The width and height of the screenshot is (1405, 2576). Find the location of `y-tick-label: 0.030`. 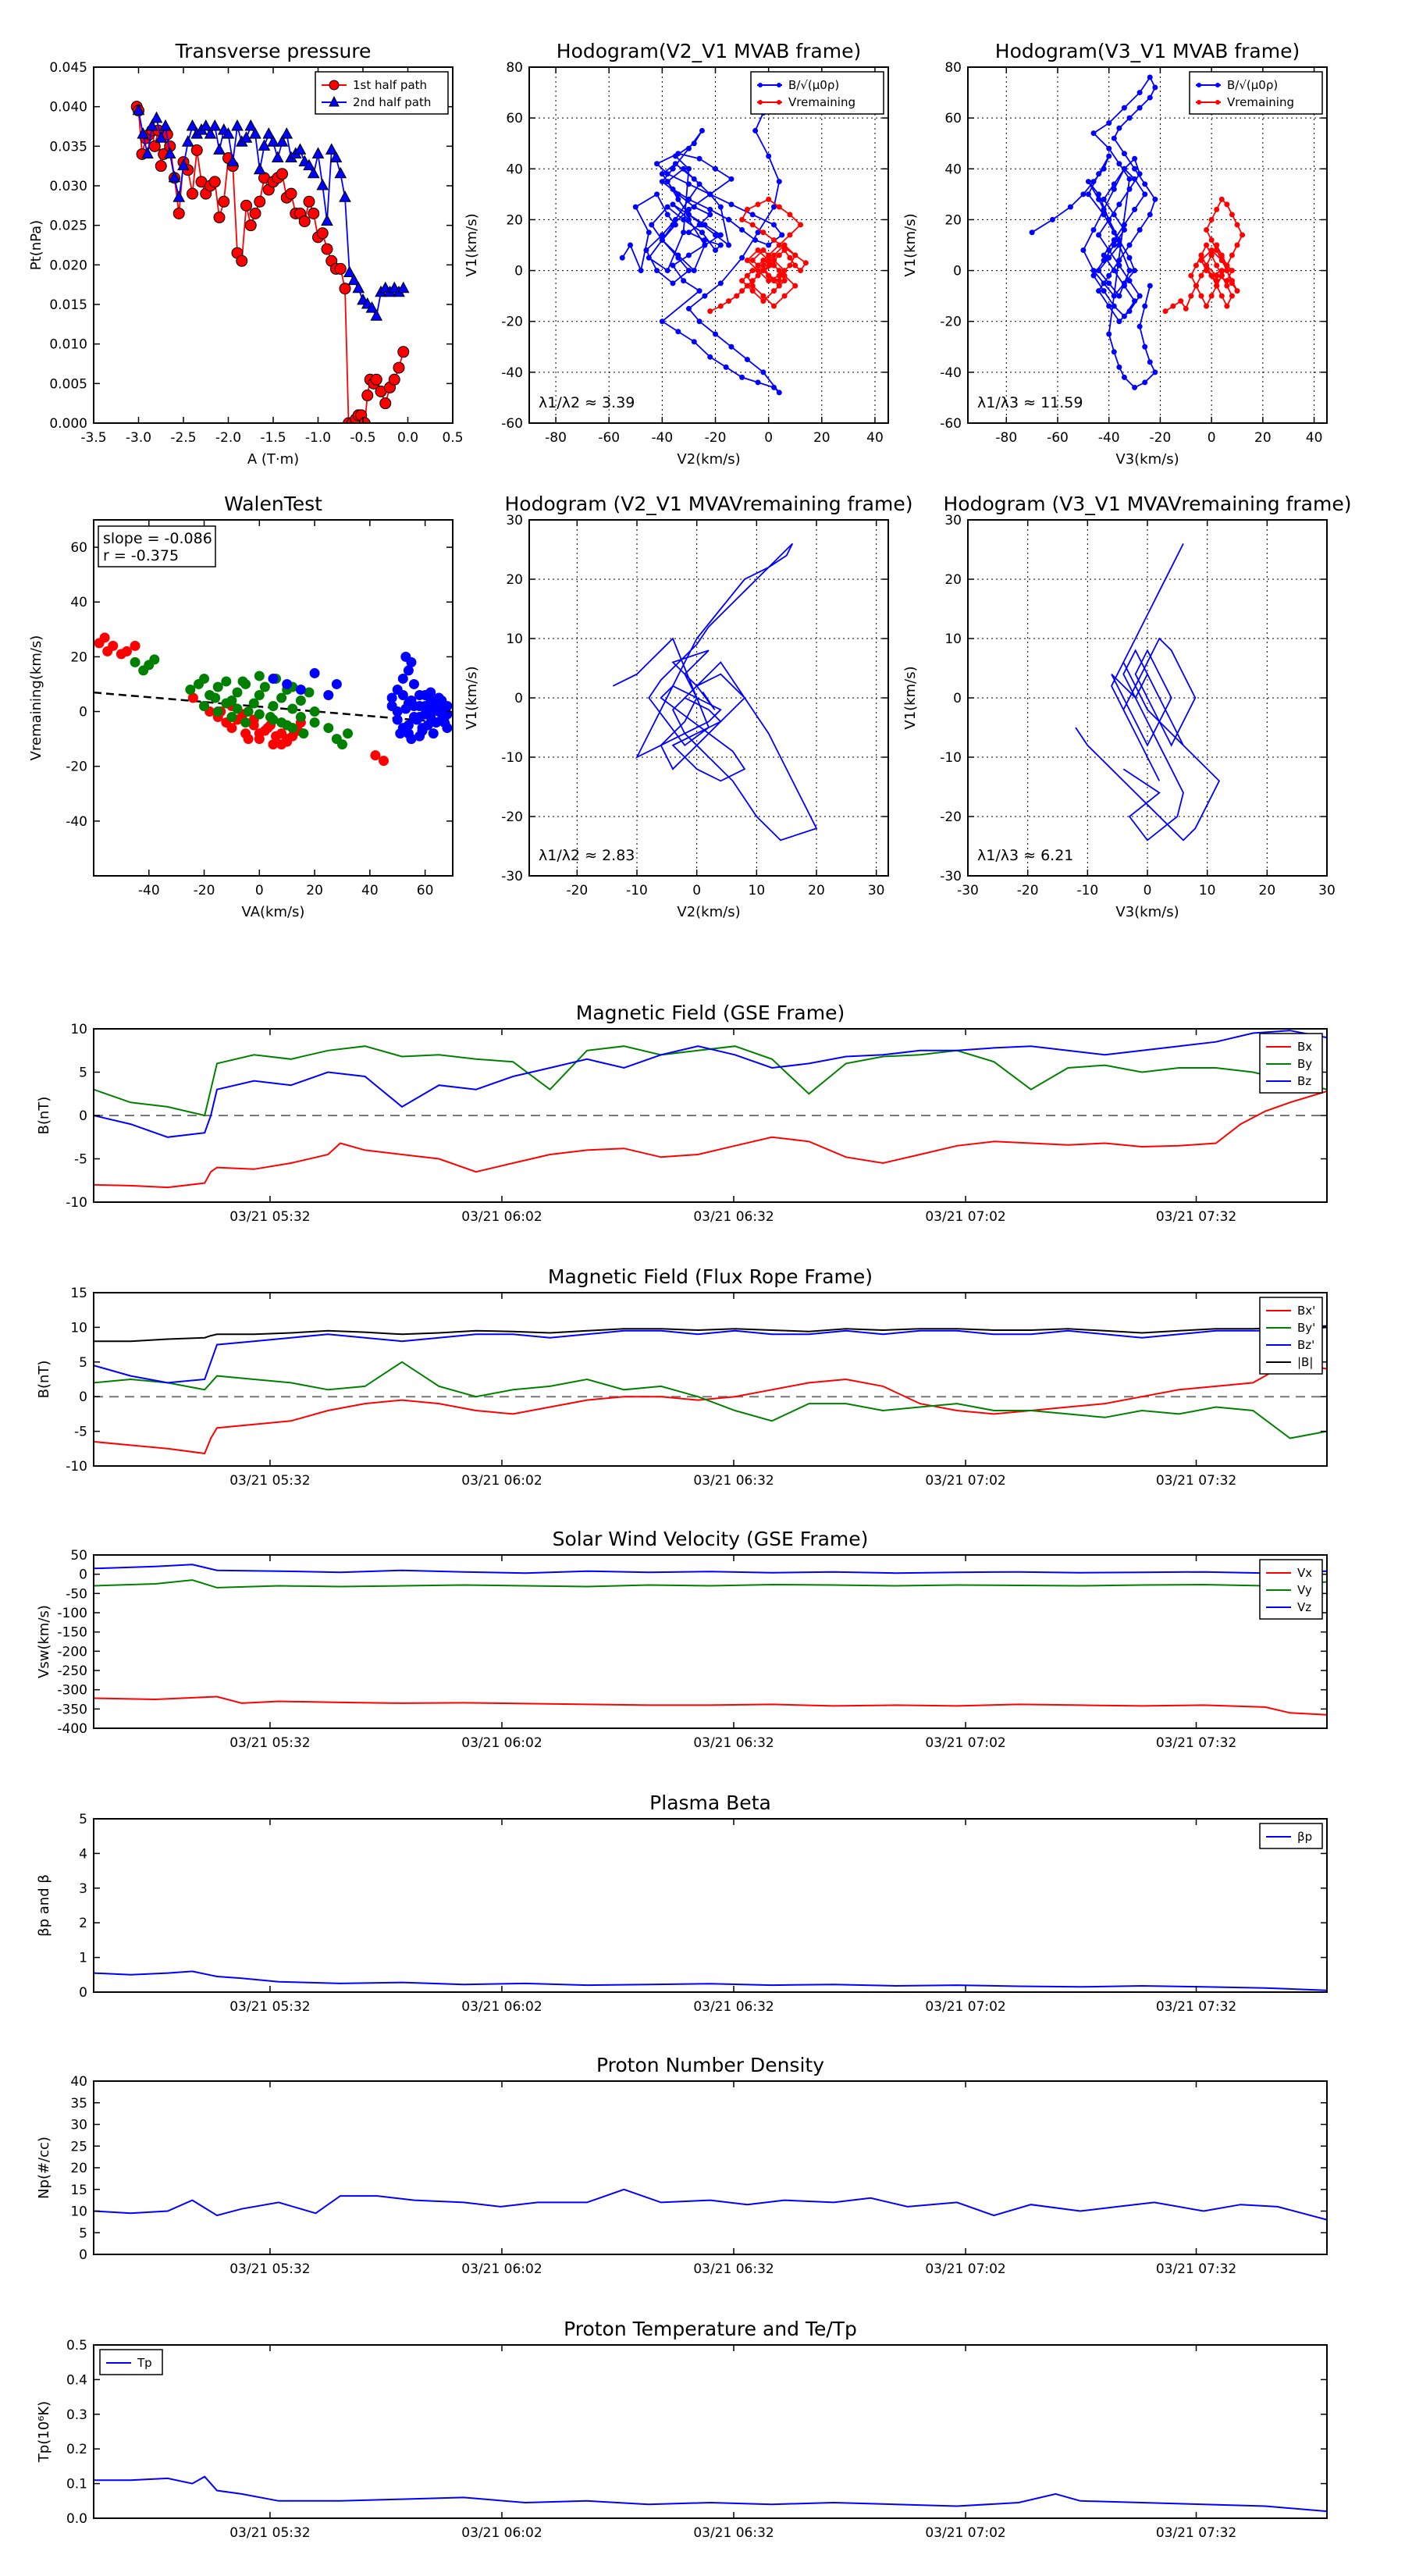

y-tick-label: 0.030 is located at coordinates (68, 186).